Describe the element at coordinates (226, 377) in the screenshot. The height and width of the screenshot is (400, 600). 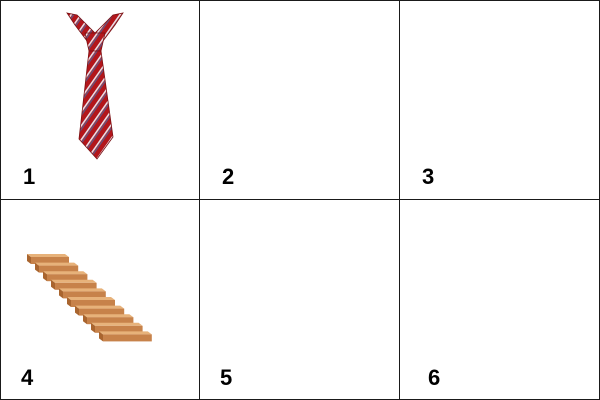
I see `cell-number-5: 5` at that location.